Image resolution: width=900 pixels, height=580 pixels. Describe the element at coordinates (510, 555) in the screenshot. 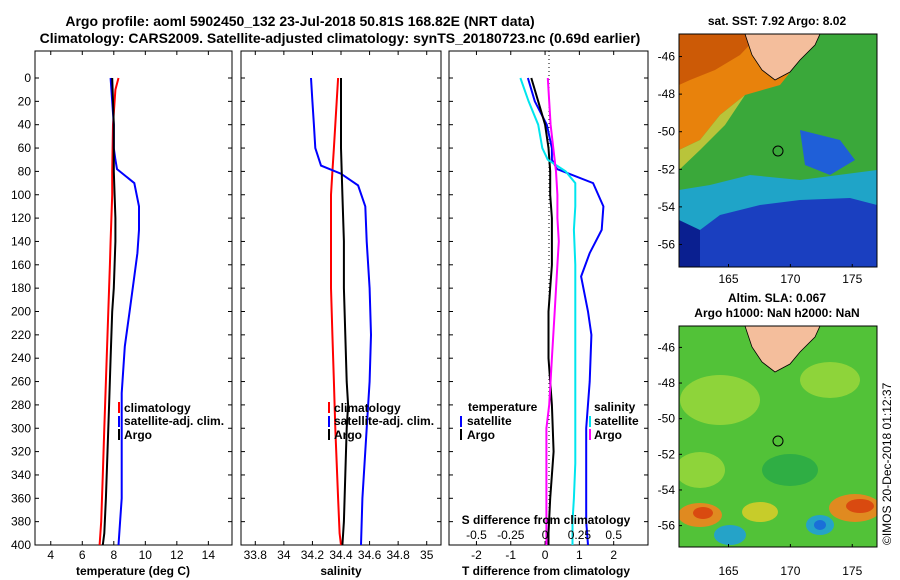

I see `x-tick-label: -1` at that location.